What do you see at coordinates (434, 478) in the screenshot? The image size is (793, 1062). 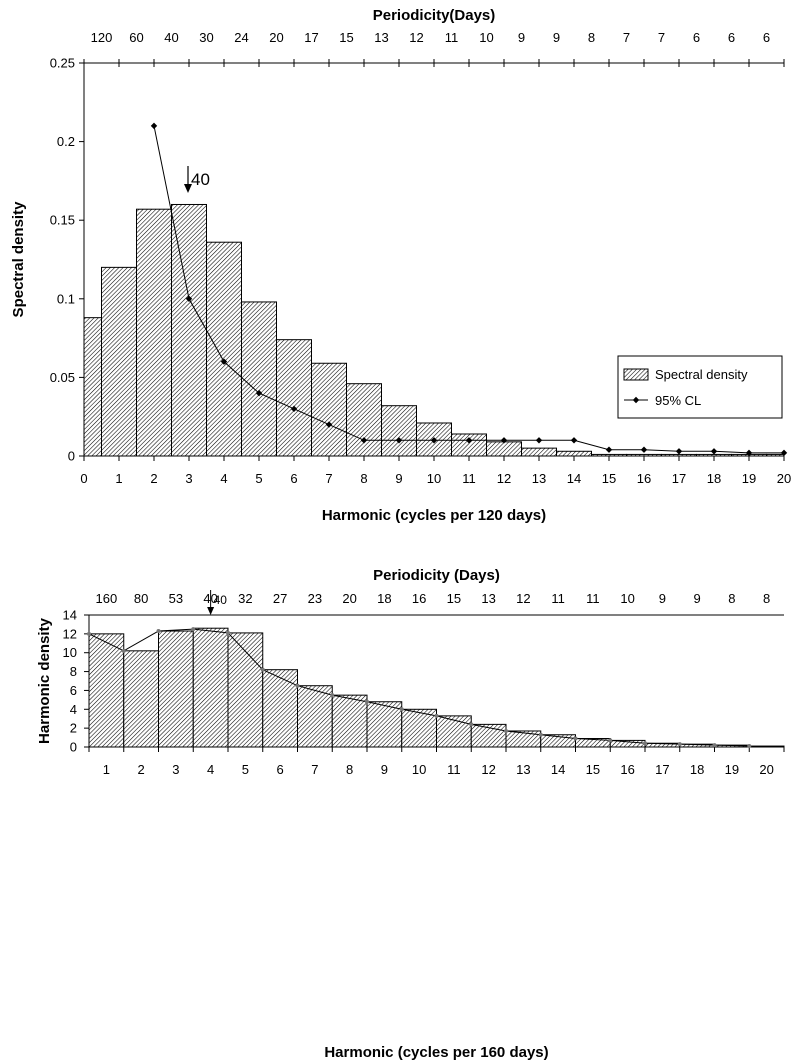 I see `x-tick-label: 10` at bounding box center [434, 478].